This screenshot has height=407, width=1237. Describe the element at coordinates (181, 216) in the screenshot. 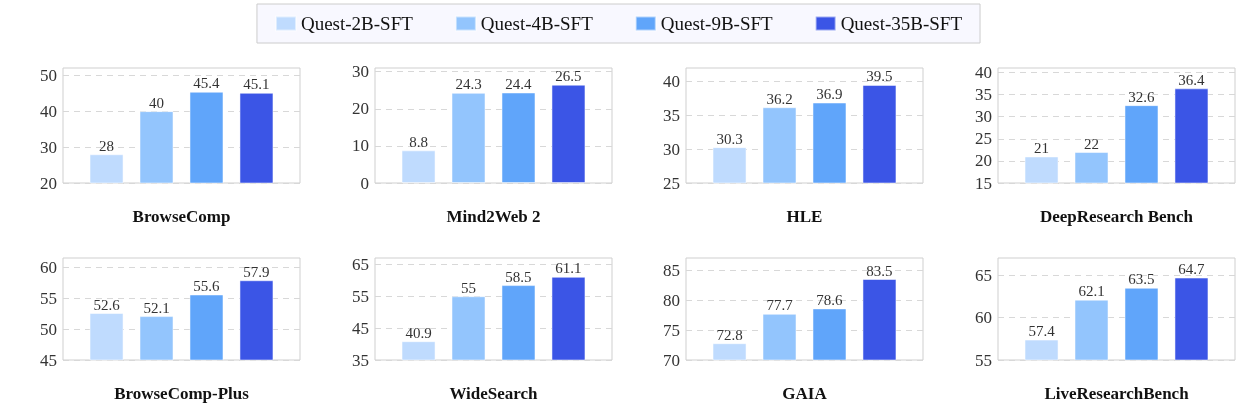

I see `x-axis-title: BrowseComp` at that location.